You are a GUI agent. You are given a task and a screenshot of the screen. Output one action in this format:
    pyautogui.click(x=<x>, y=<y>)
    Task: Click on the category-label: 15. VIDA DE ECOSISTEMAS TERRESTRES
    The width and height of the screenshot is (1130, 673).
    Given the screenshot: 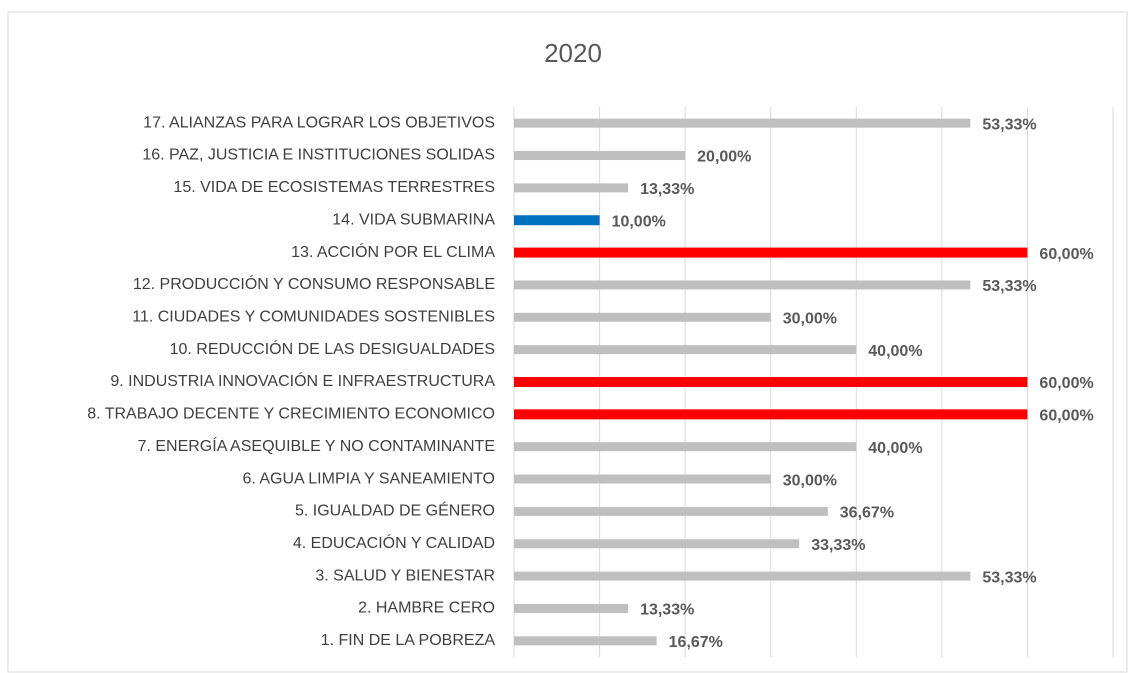 What is the action you would take?
    pyautogui.click(x=334, y=187)
    